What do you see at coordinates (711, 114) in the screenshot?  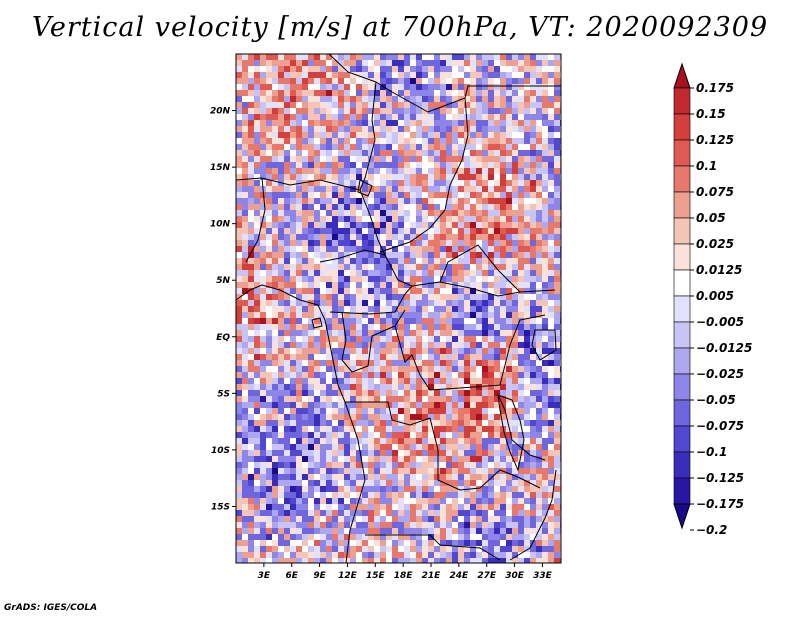 I see `colorbar-label: 0.15` at bounding box center [711, 114].